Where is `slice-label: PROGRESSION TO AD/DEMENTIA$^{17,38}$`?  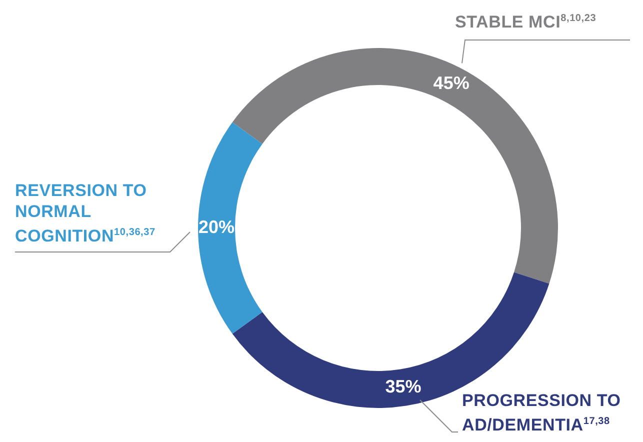
slice-label: PROGRESSION TO AD/DEMENTIA$^{17,38}$ is located at coordinates (542, 413).